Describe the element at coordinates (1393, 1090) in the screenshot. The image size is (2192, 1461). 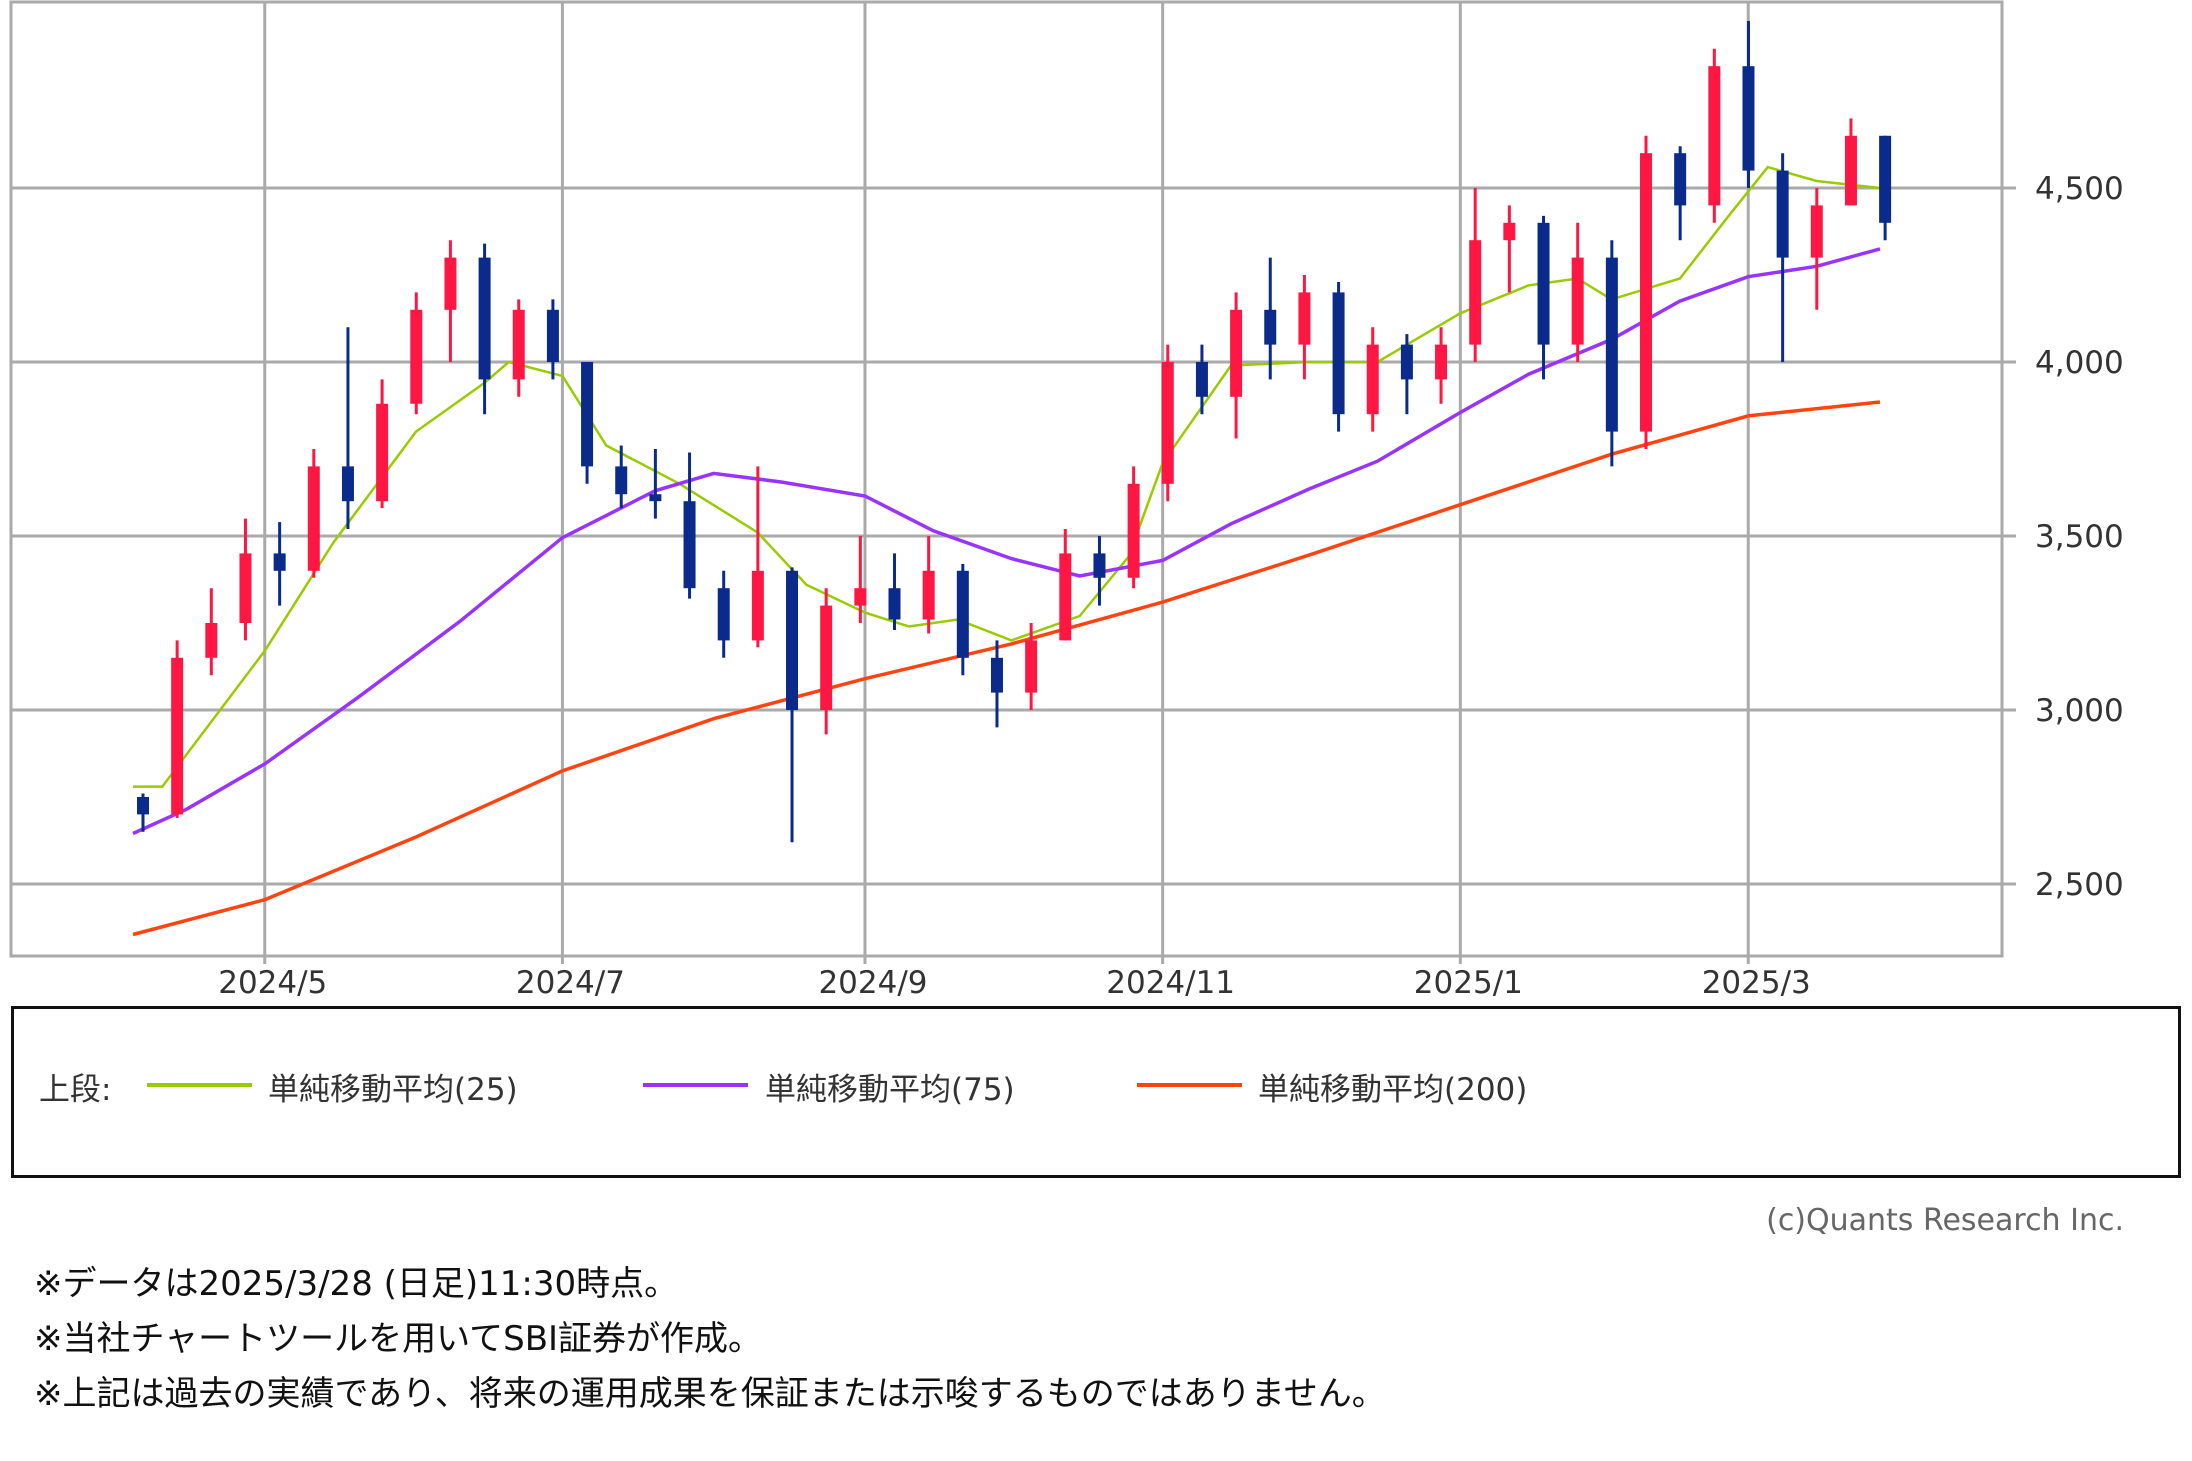
I see `legend-label-ma200: 単純移動平均(200)` at that location.